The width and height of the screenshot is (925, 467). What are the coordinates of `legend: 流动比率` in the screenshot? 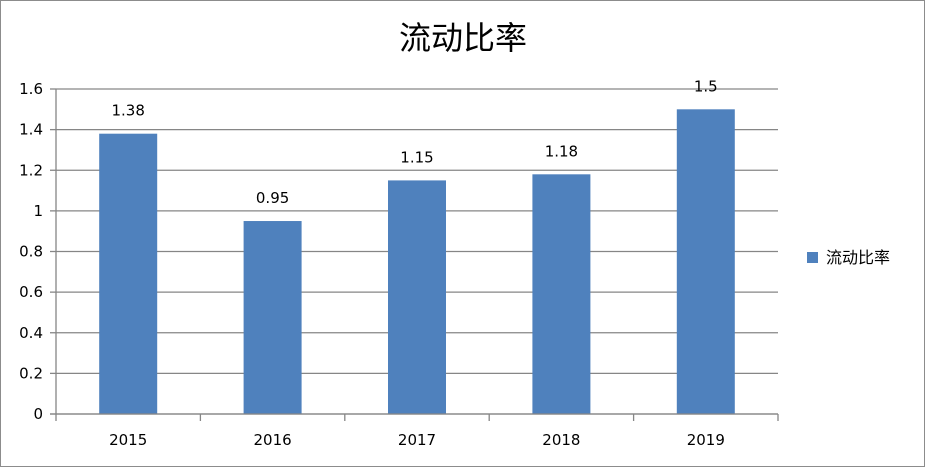 It's located at (848, 257).